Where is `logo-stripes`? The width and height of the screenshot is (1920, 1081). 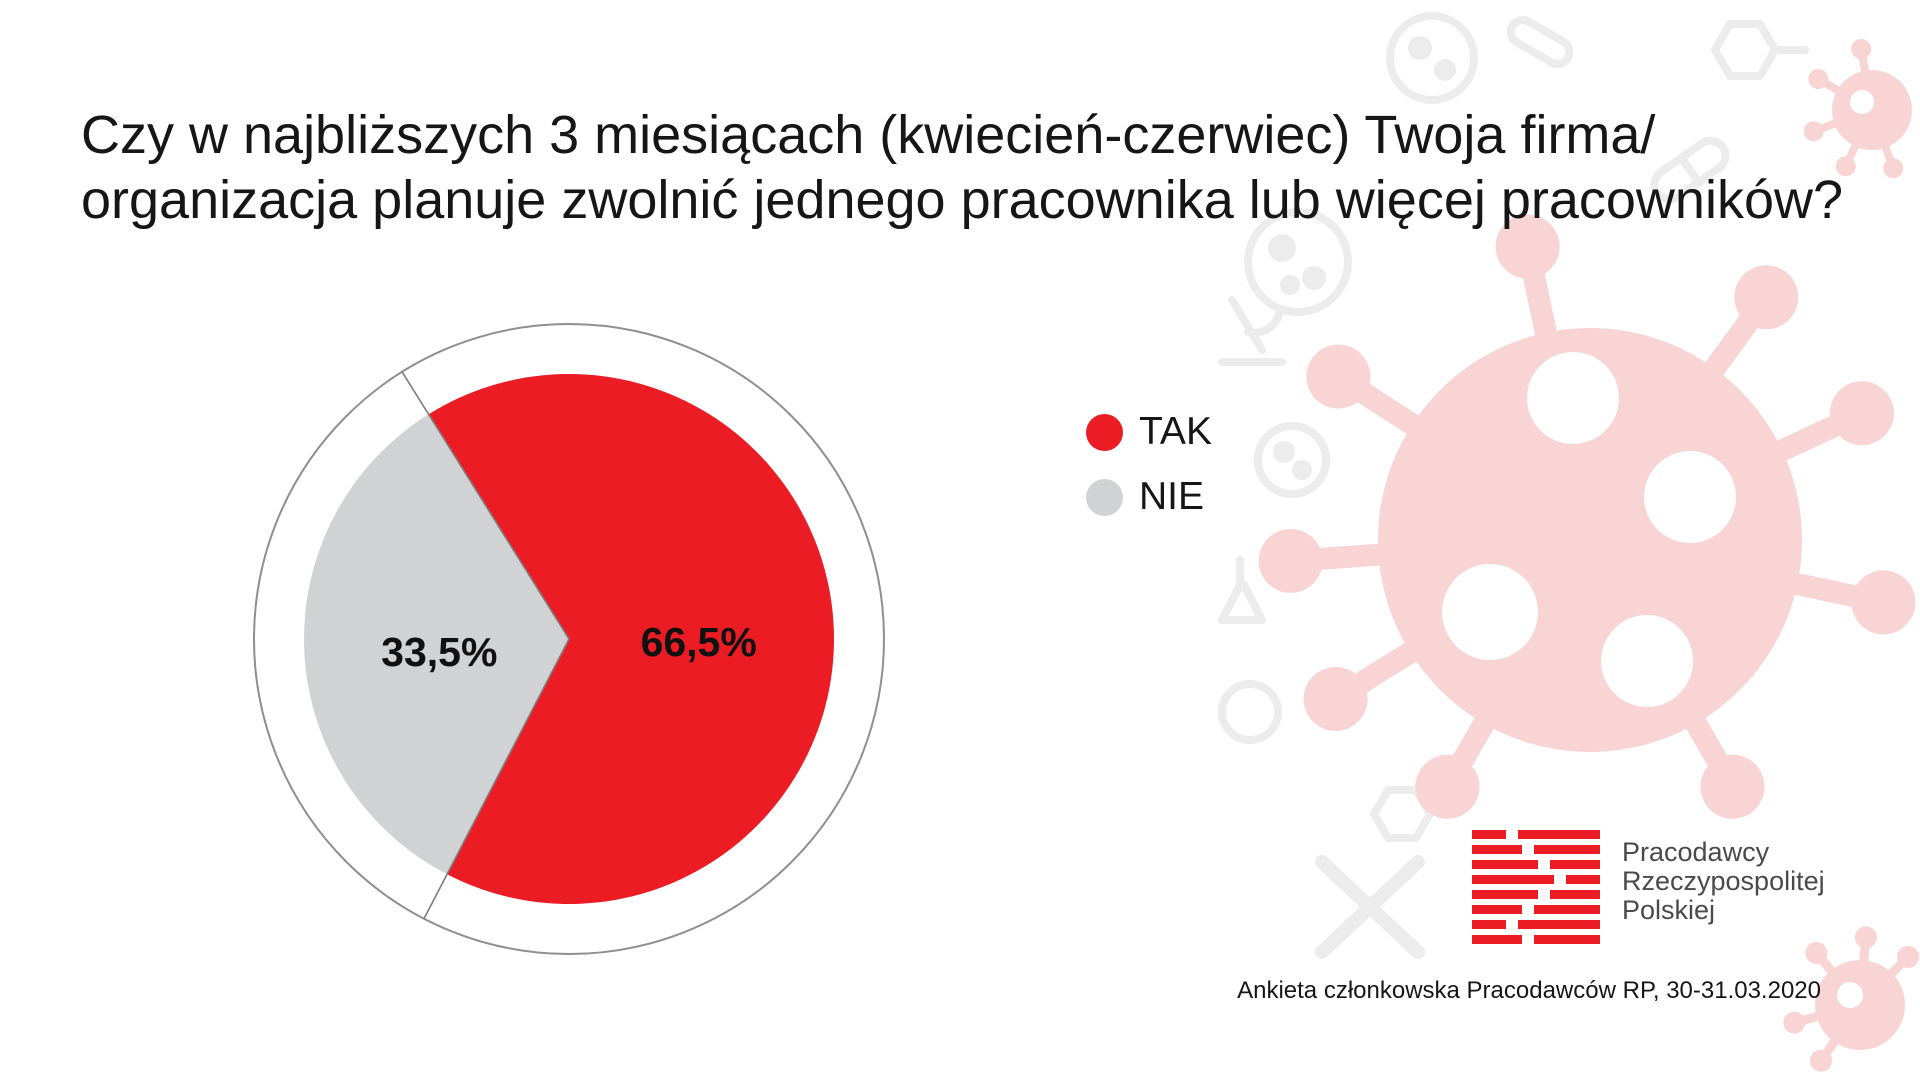
logo-stripes is located at coordinates (1536, 887).